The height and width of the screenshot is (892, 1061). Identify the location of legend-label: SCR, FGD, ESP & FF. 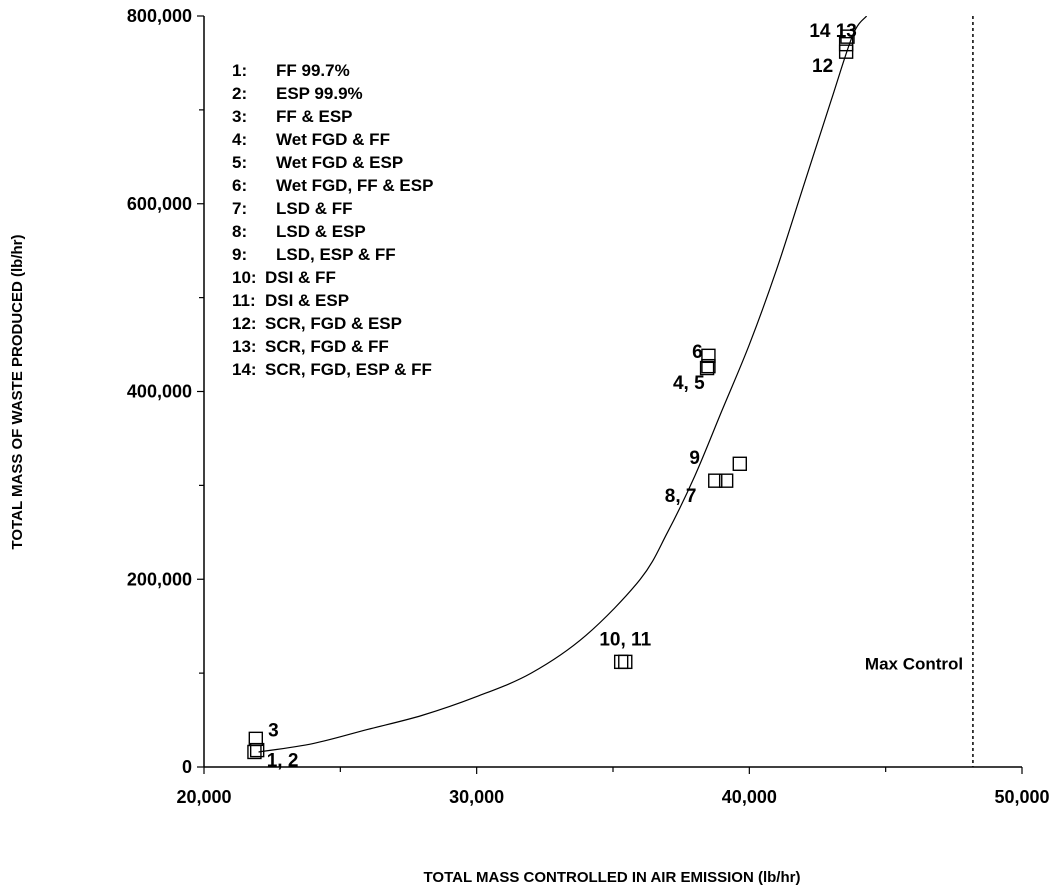
(348, 369).